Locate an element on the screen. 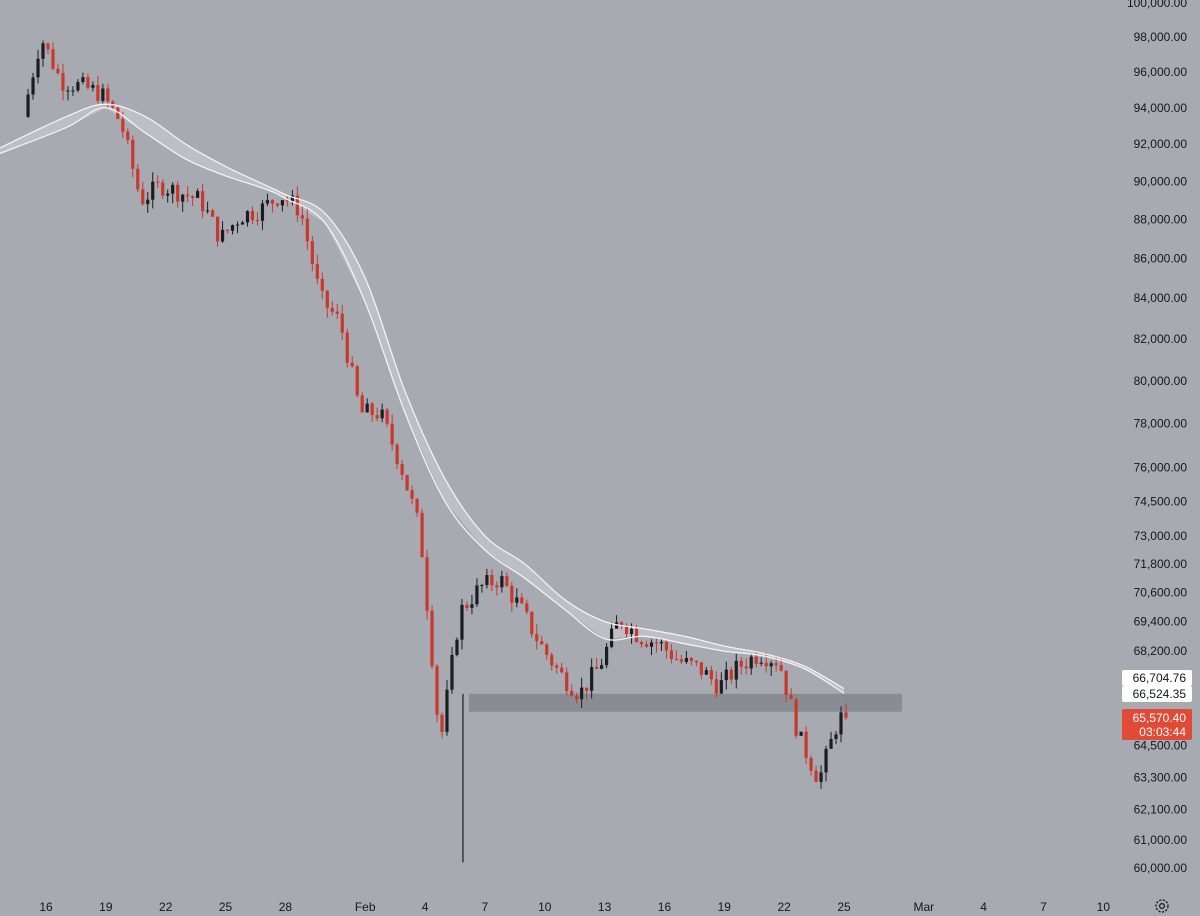 This screenshot has height=916, width=1200. ma-lower-price-tag: 66,524.35 is located at coordinates (1157, 694).